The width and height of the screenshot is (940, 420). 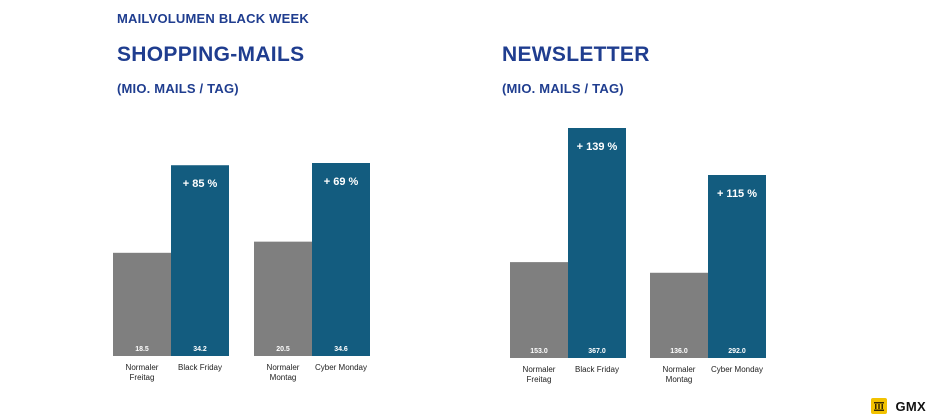 What do you see at coordinates (178, 88) in the screenshot?
I see `chart-subtitle-shopping: (MIO. MAILS / TAG)` at bounding box center [178, 88].